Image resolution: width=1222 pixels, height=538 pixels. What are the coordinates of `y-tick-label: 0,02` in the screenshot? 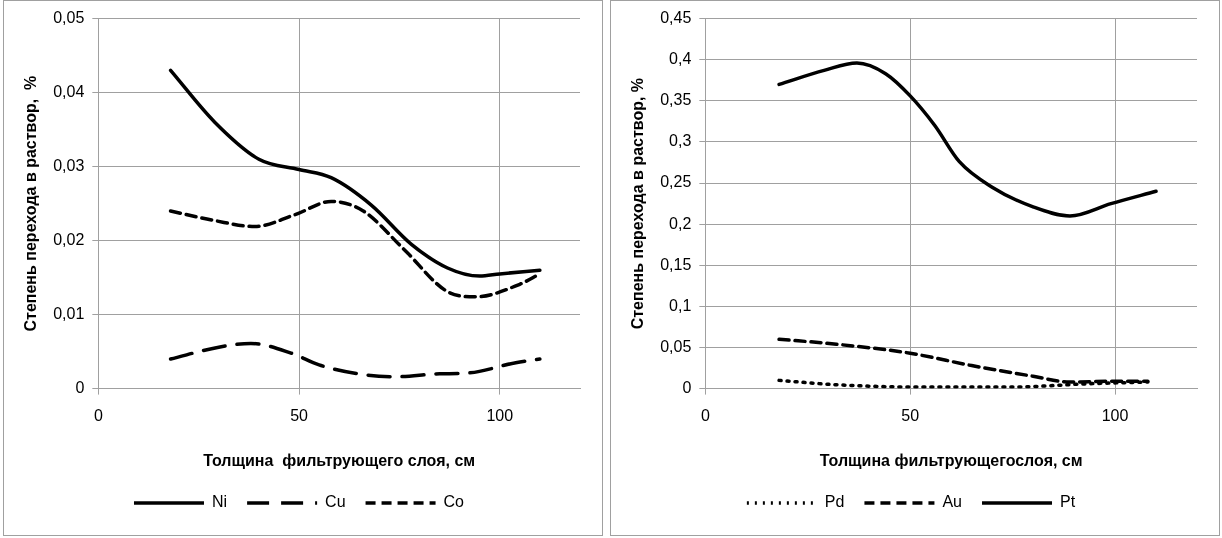 It's located at (69, 240).